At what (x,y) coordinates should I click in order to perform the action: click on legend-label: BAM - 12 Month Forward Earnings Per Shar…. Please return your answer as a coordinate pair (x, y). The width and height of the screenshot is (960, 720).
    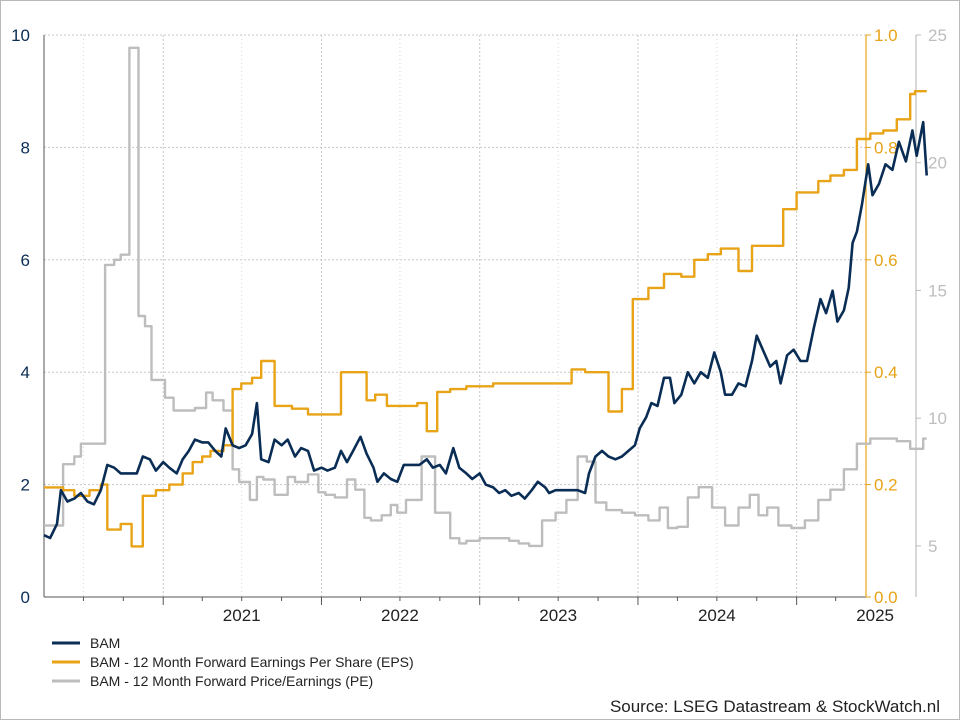
    Looking at the image, I should click on (252, 662).